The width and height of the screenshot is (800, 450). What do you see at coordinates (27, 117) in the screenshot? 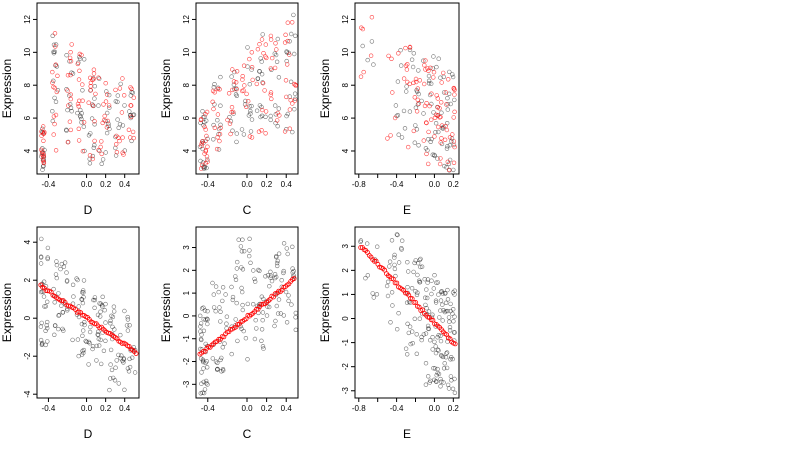
I see `y-tick-label: 6` at bounding box center [27, 117].